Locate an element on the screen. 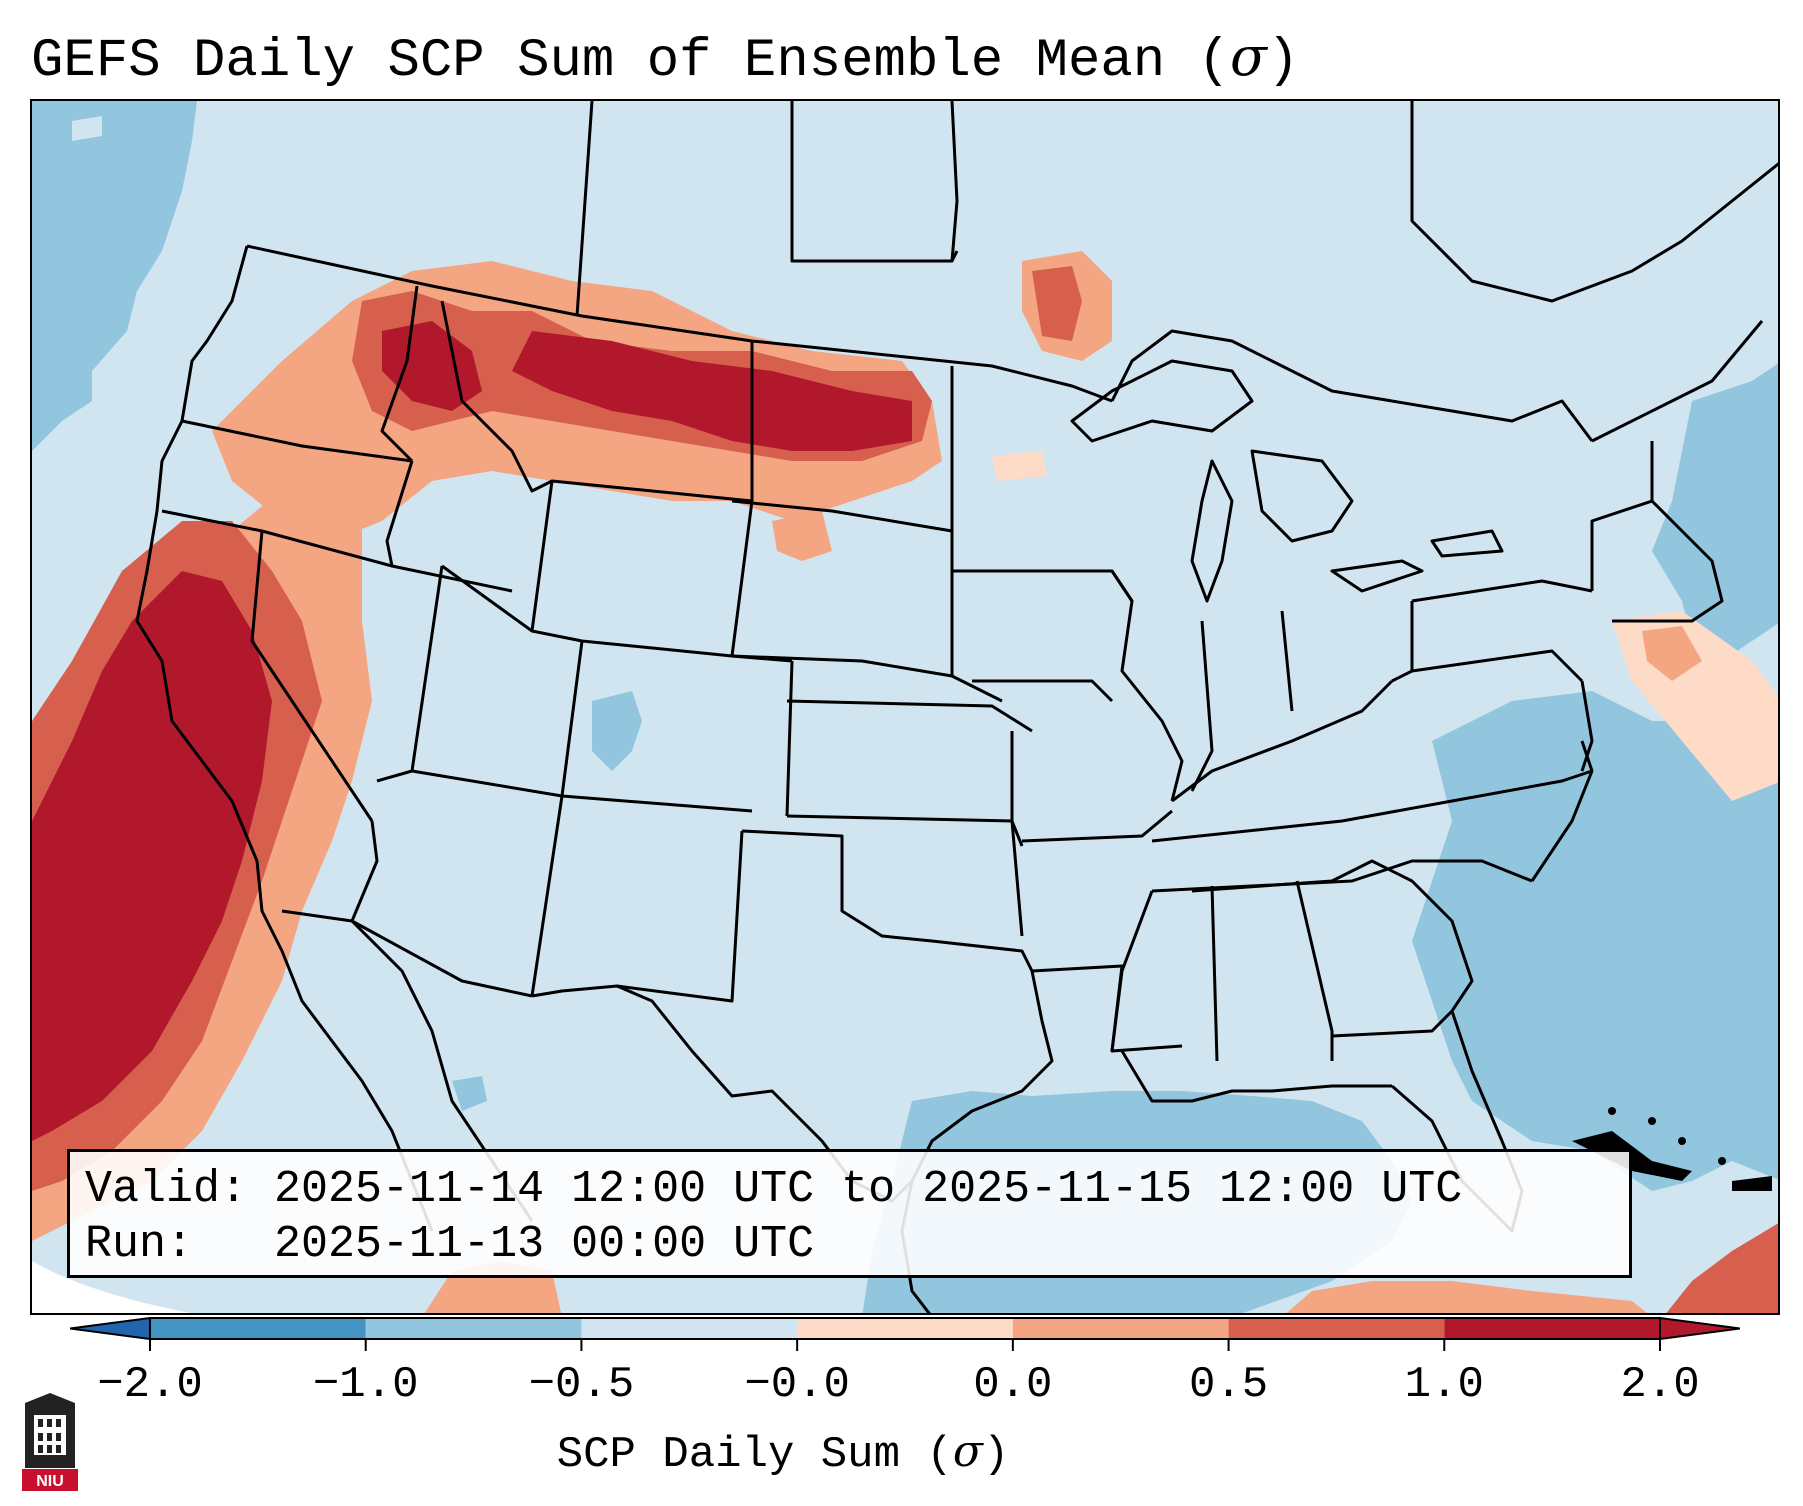 The height and width of the screenshot is (1506, 1803). atlantic-negative-region is located at coordinates (1595, 941).